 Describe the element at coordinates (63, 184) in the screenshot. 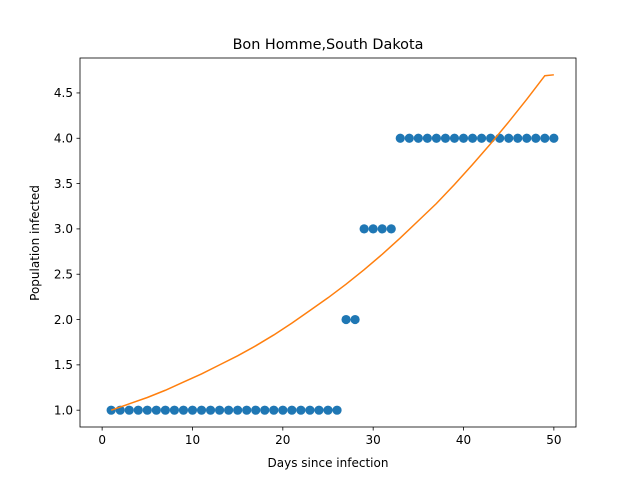

I see `y-tick-label: 3.5` at that location.